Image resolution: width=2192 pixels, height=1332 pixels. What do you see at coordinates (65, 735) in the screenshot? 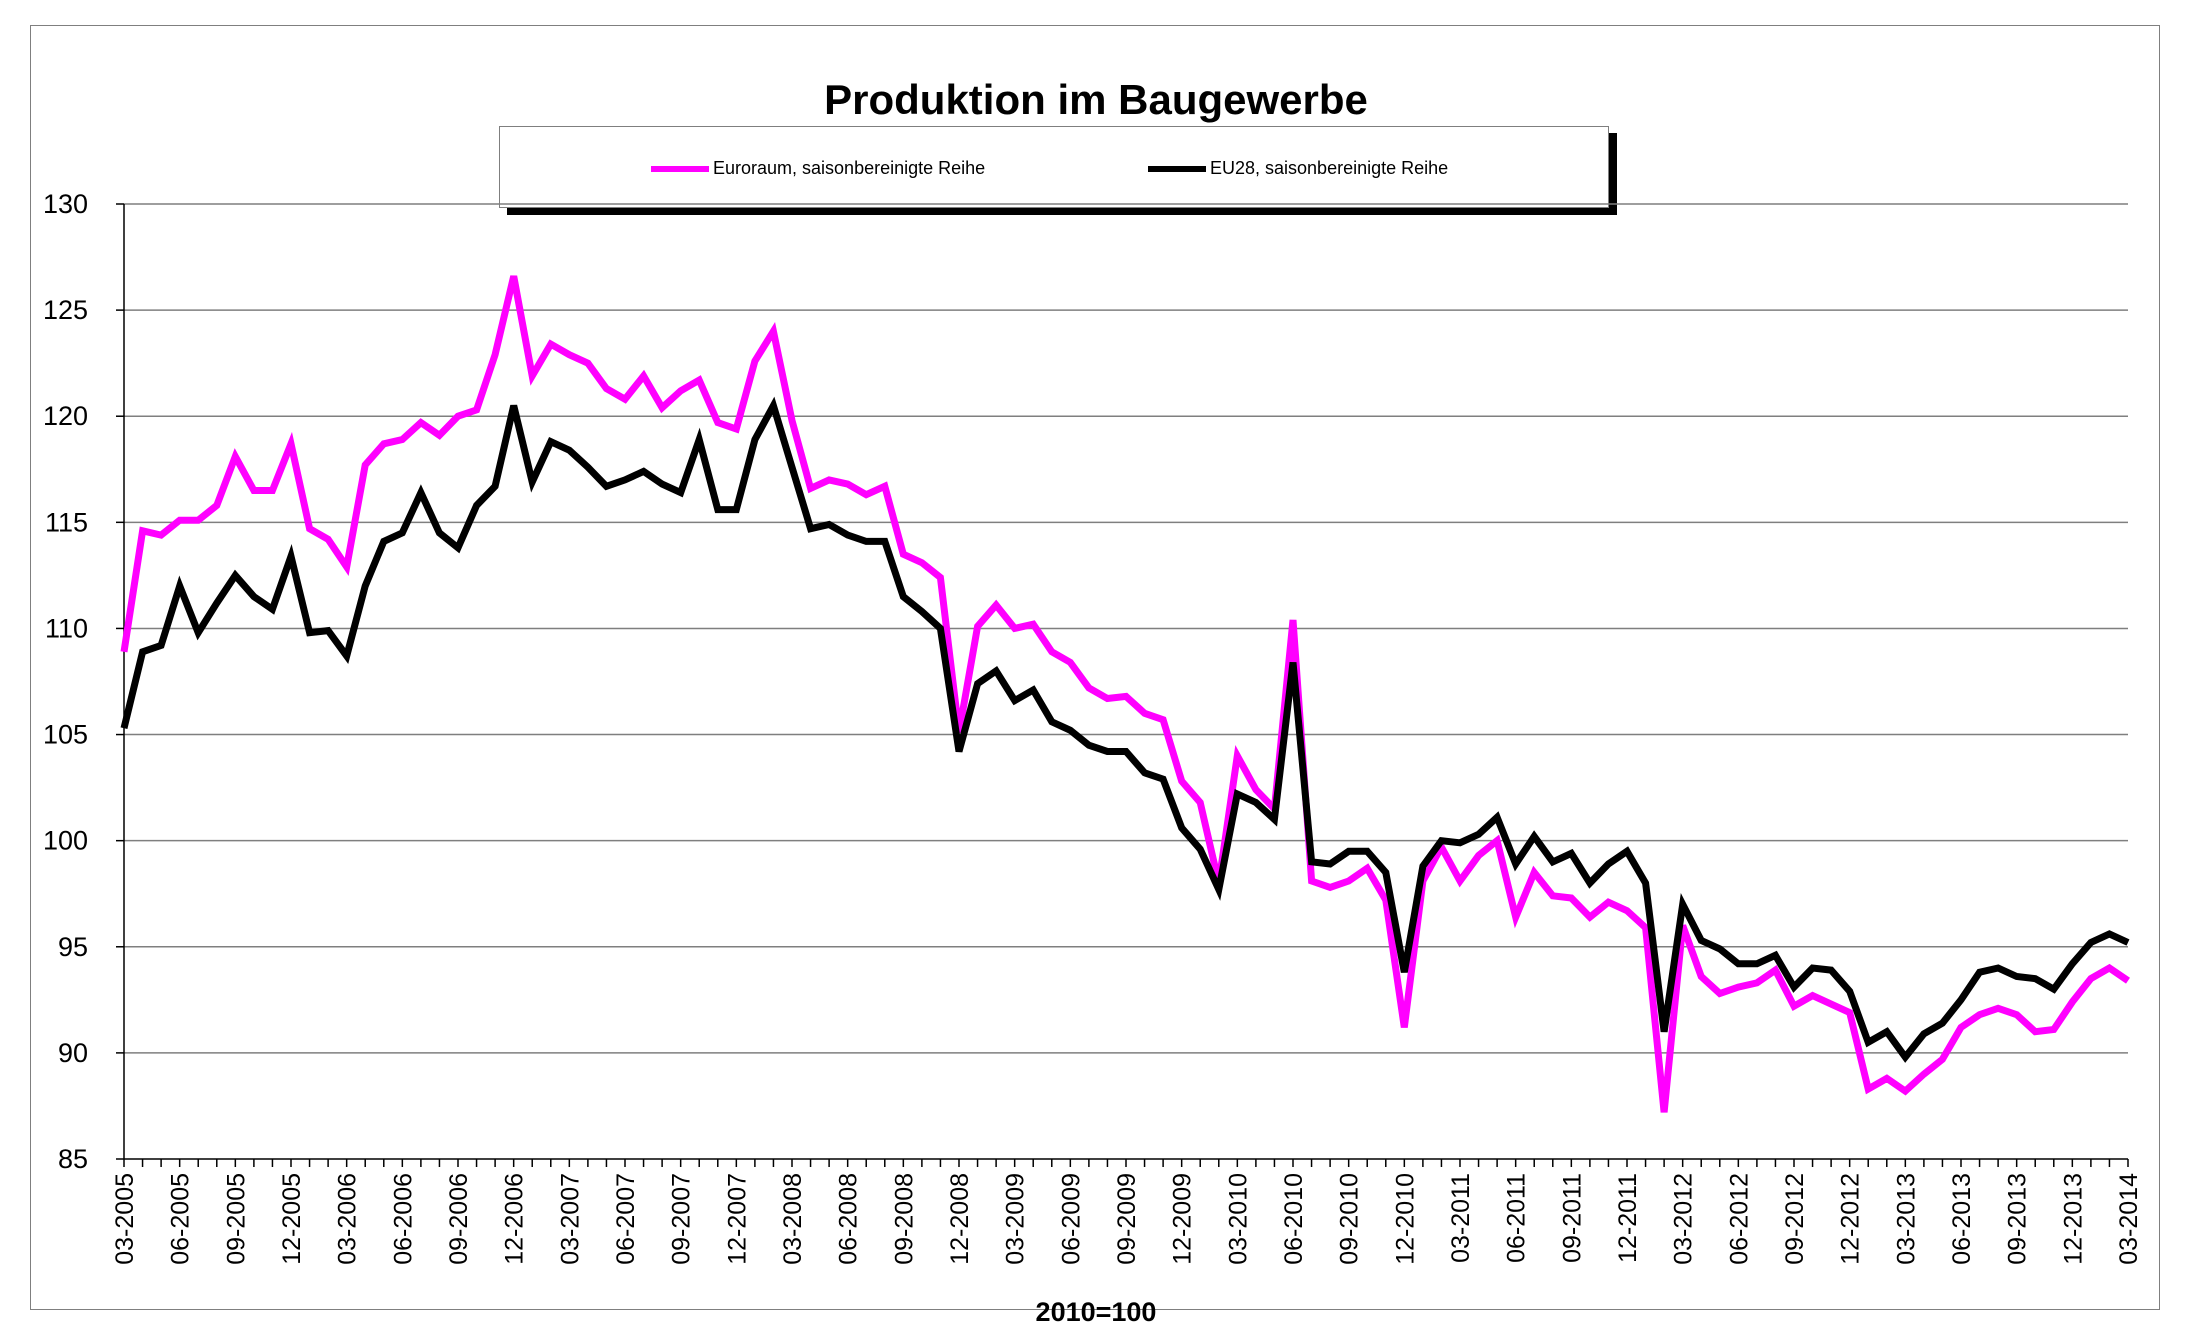
I see `y-tick-label: 105` at bounding box center [65, 735].